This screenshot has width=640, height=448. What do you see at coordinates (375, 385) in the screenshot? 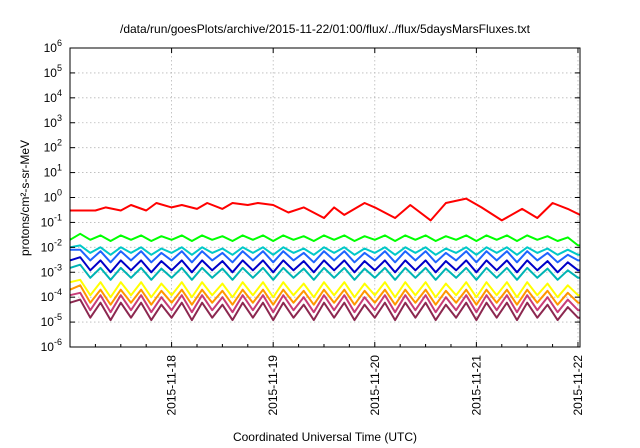
I see `x-tick-label: 2015-11-20` at bounding box center [375, 385].